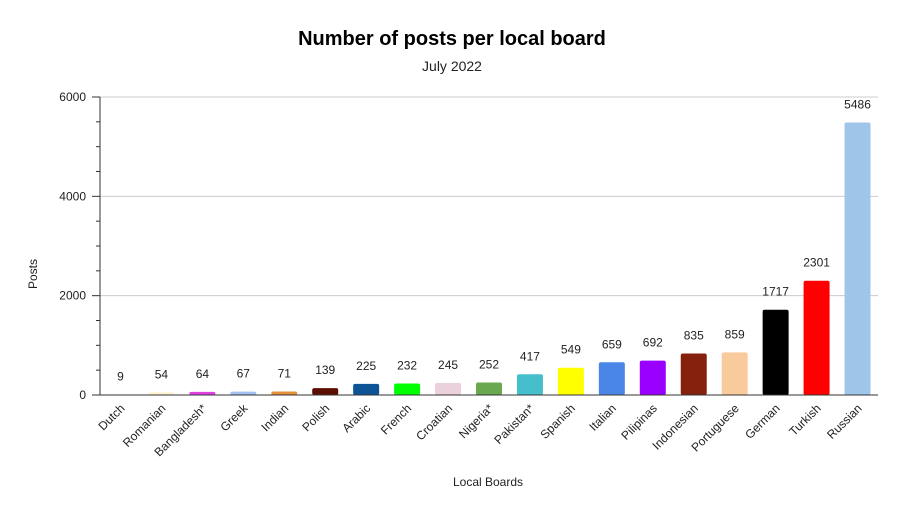 The image size is (904, 515). What do you see at coordinates (489, 388) in the screenshot?
I see `bar-nigeria` at bounding box center [489, 388].